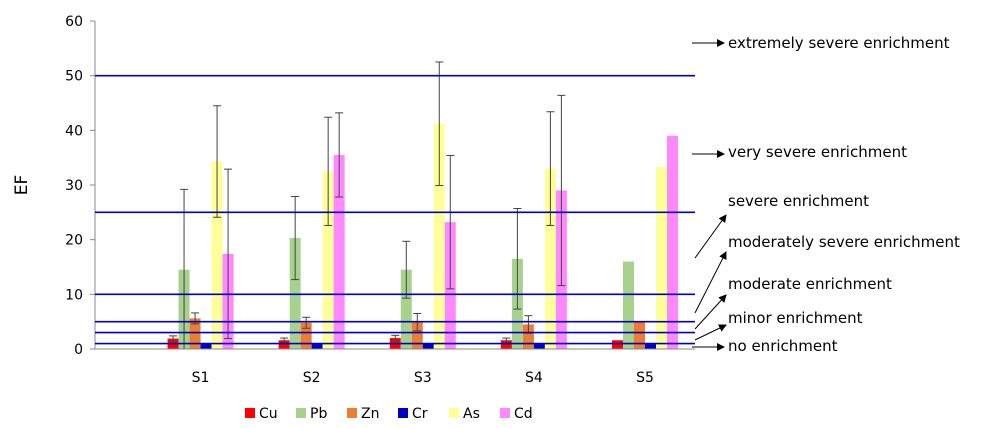  What do you see at coordinates (428, 345) in the screenshot?
I see `bar-cr-s3` at bounding box center [428, 345].